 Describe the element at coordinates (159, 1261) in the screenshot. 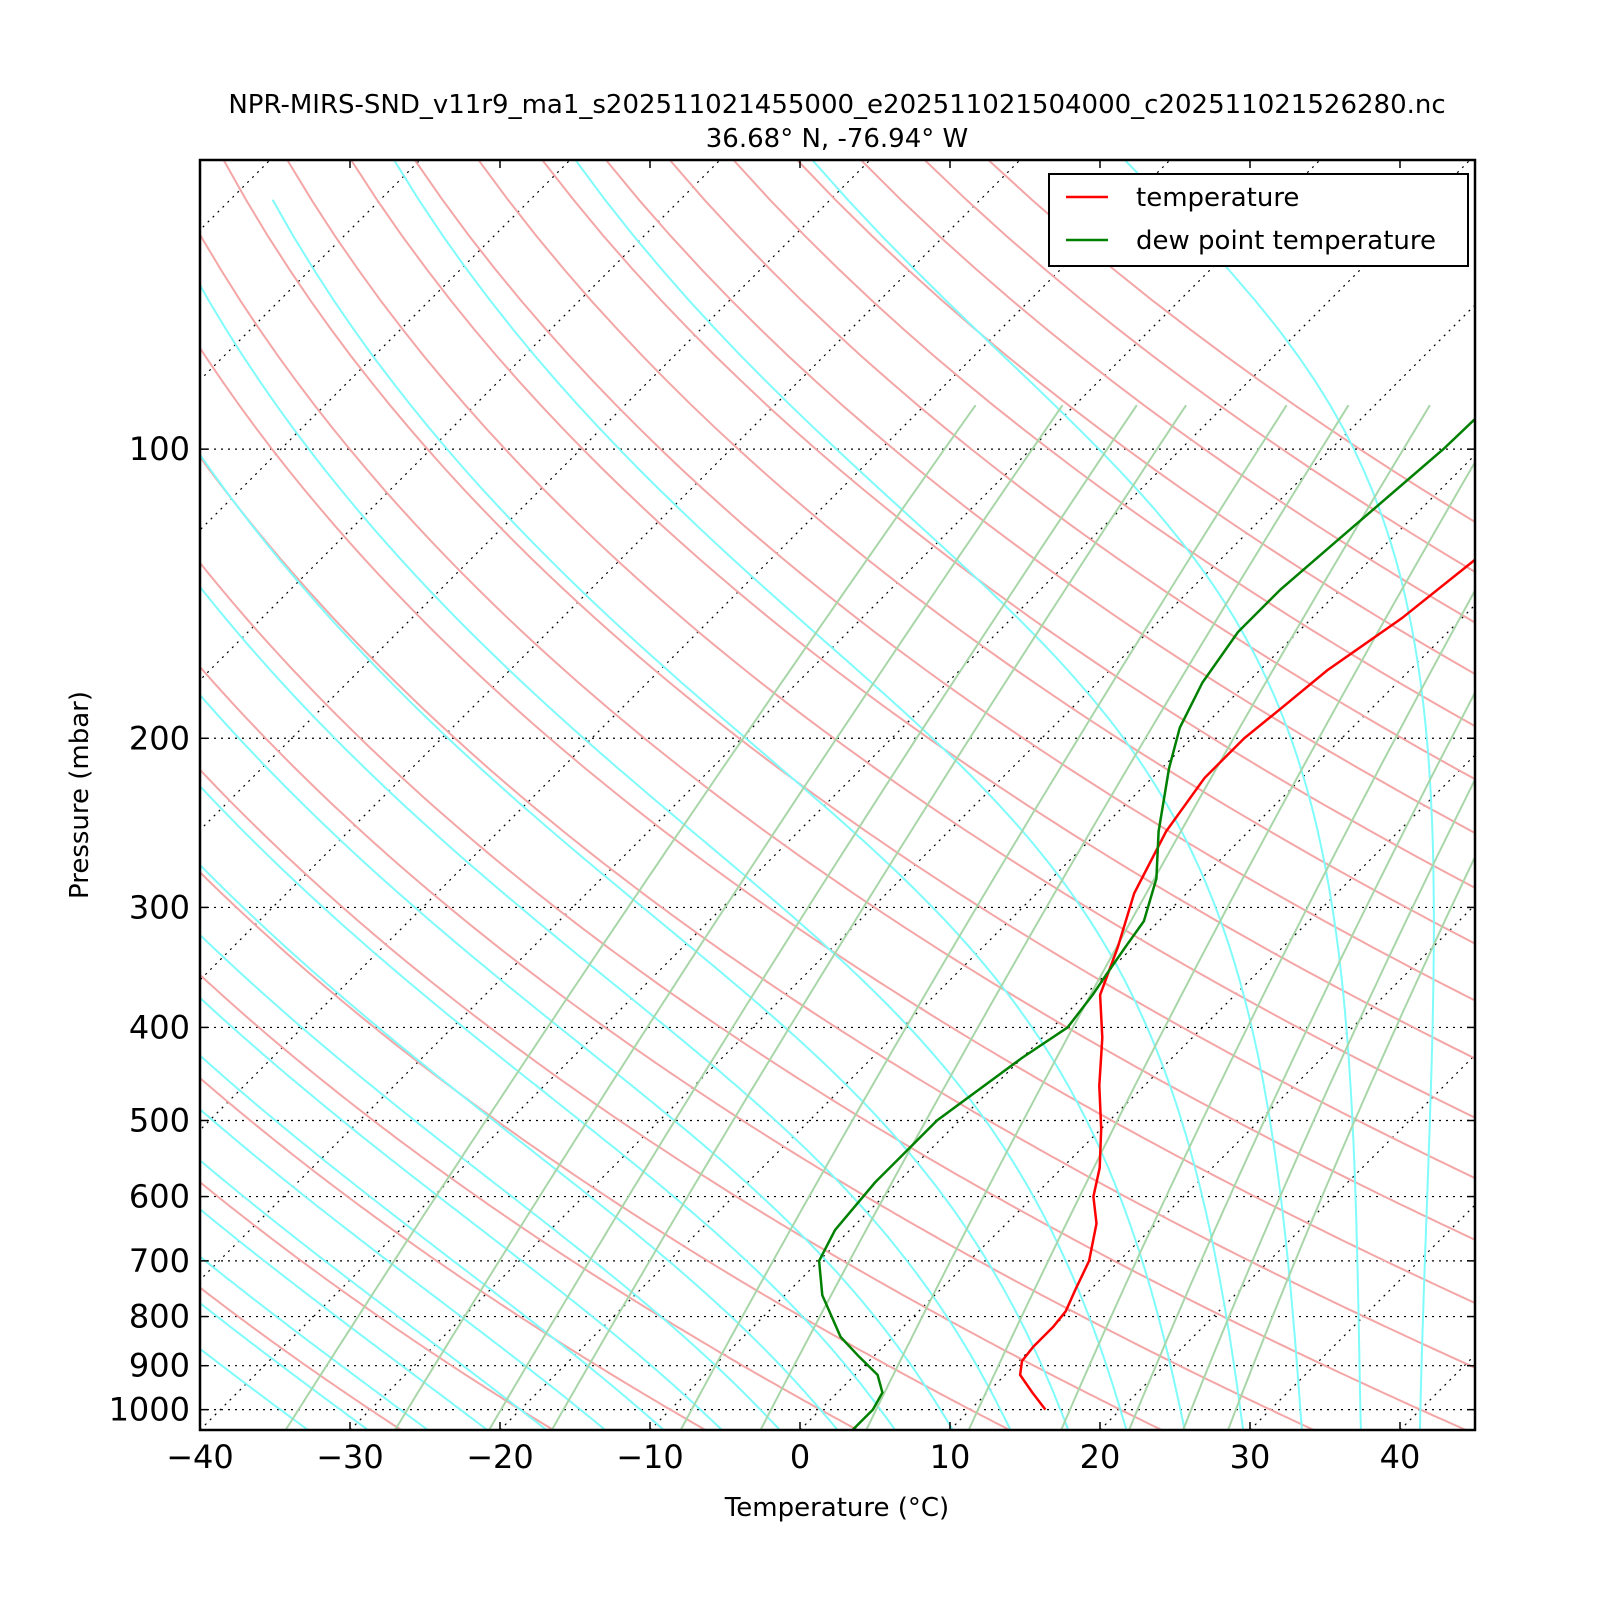

I see `y-tick-label: 700` at that location.